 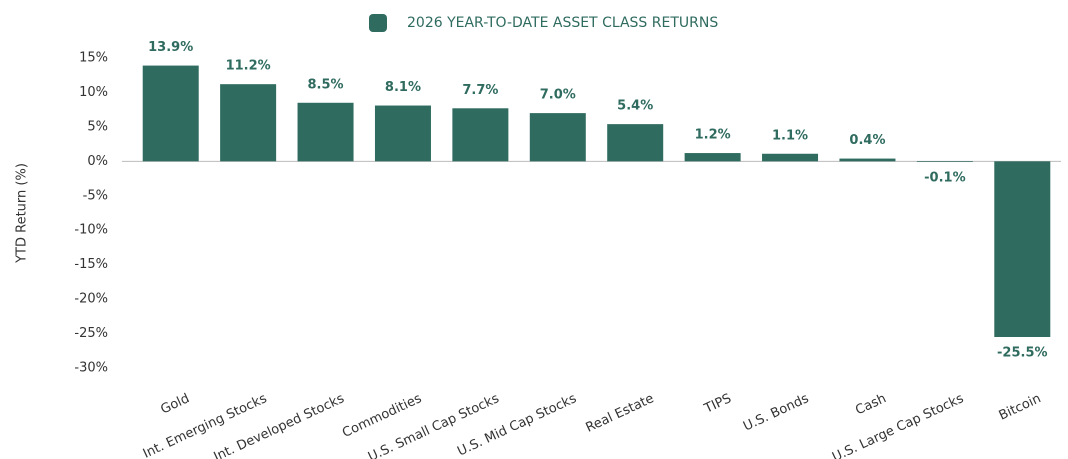 I want to click on y-tick-label: -25%, so click(x=91, y=333).